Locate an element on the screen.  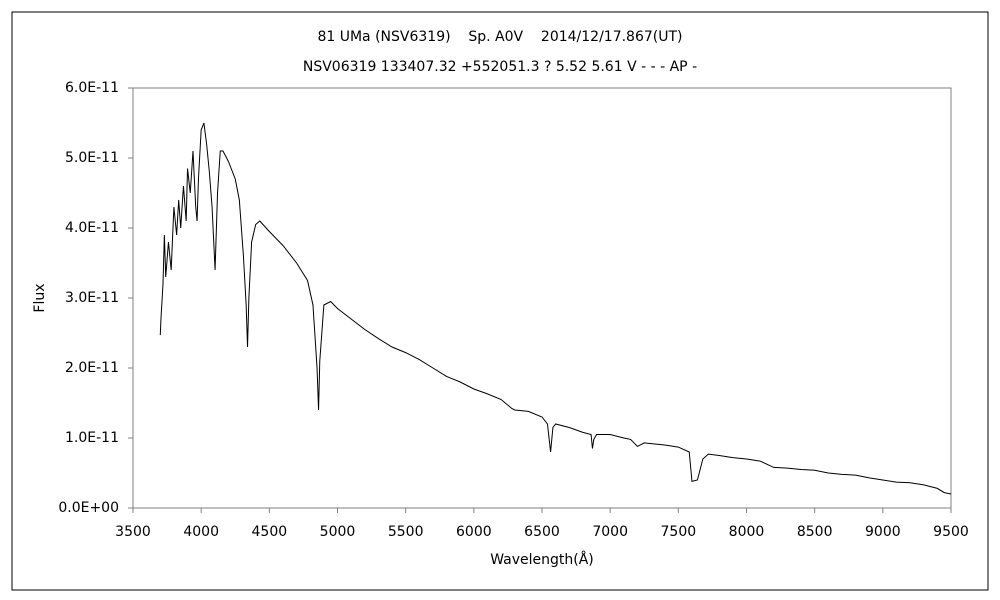
x-tick-label: 4500 is located at coordinates (270, 532).